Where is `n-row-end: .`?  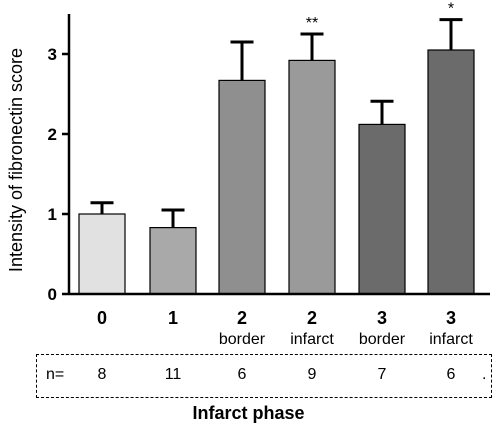 n-row-end: . is located at coordinates (484, 374).